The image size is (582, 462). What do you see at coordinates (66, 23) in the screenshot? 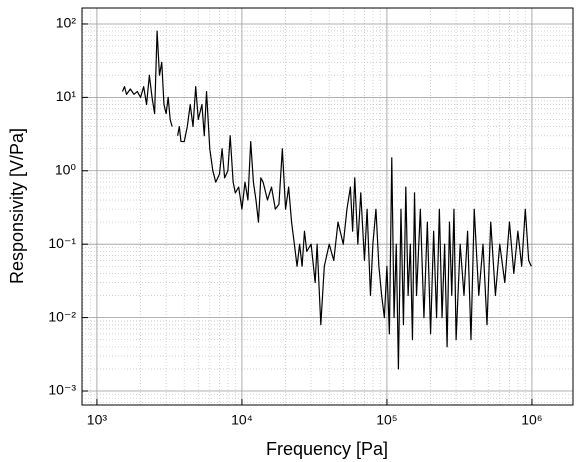
I see `y-tick-label: 10²` at bounding box center [66, 23].